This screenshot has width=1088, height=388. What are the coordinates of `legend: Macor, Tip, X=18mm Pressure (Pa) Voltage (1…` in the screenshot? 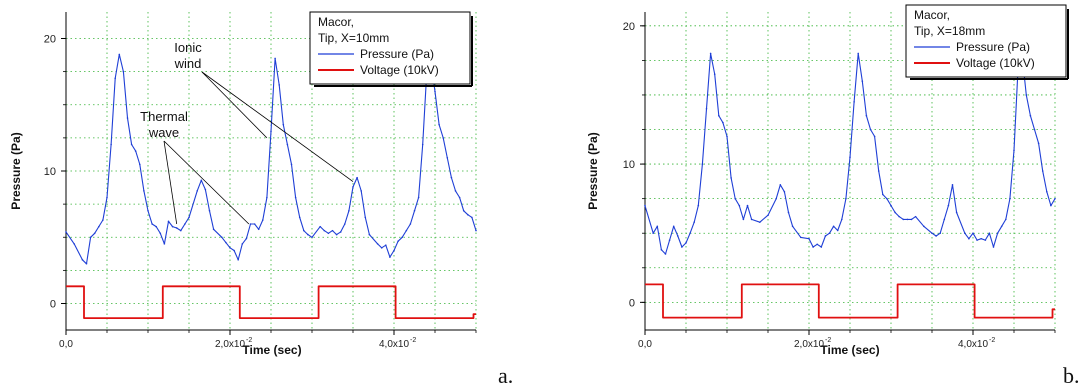 It's located at (987, 42).